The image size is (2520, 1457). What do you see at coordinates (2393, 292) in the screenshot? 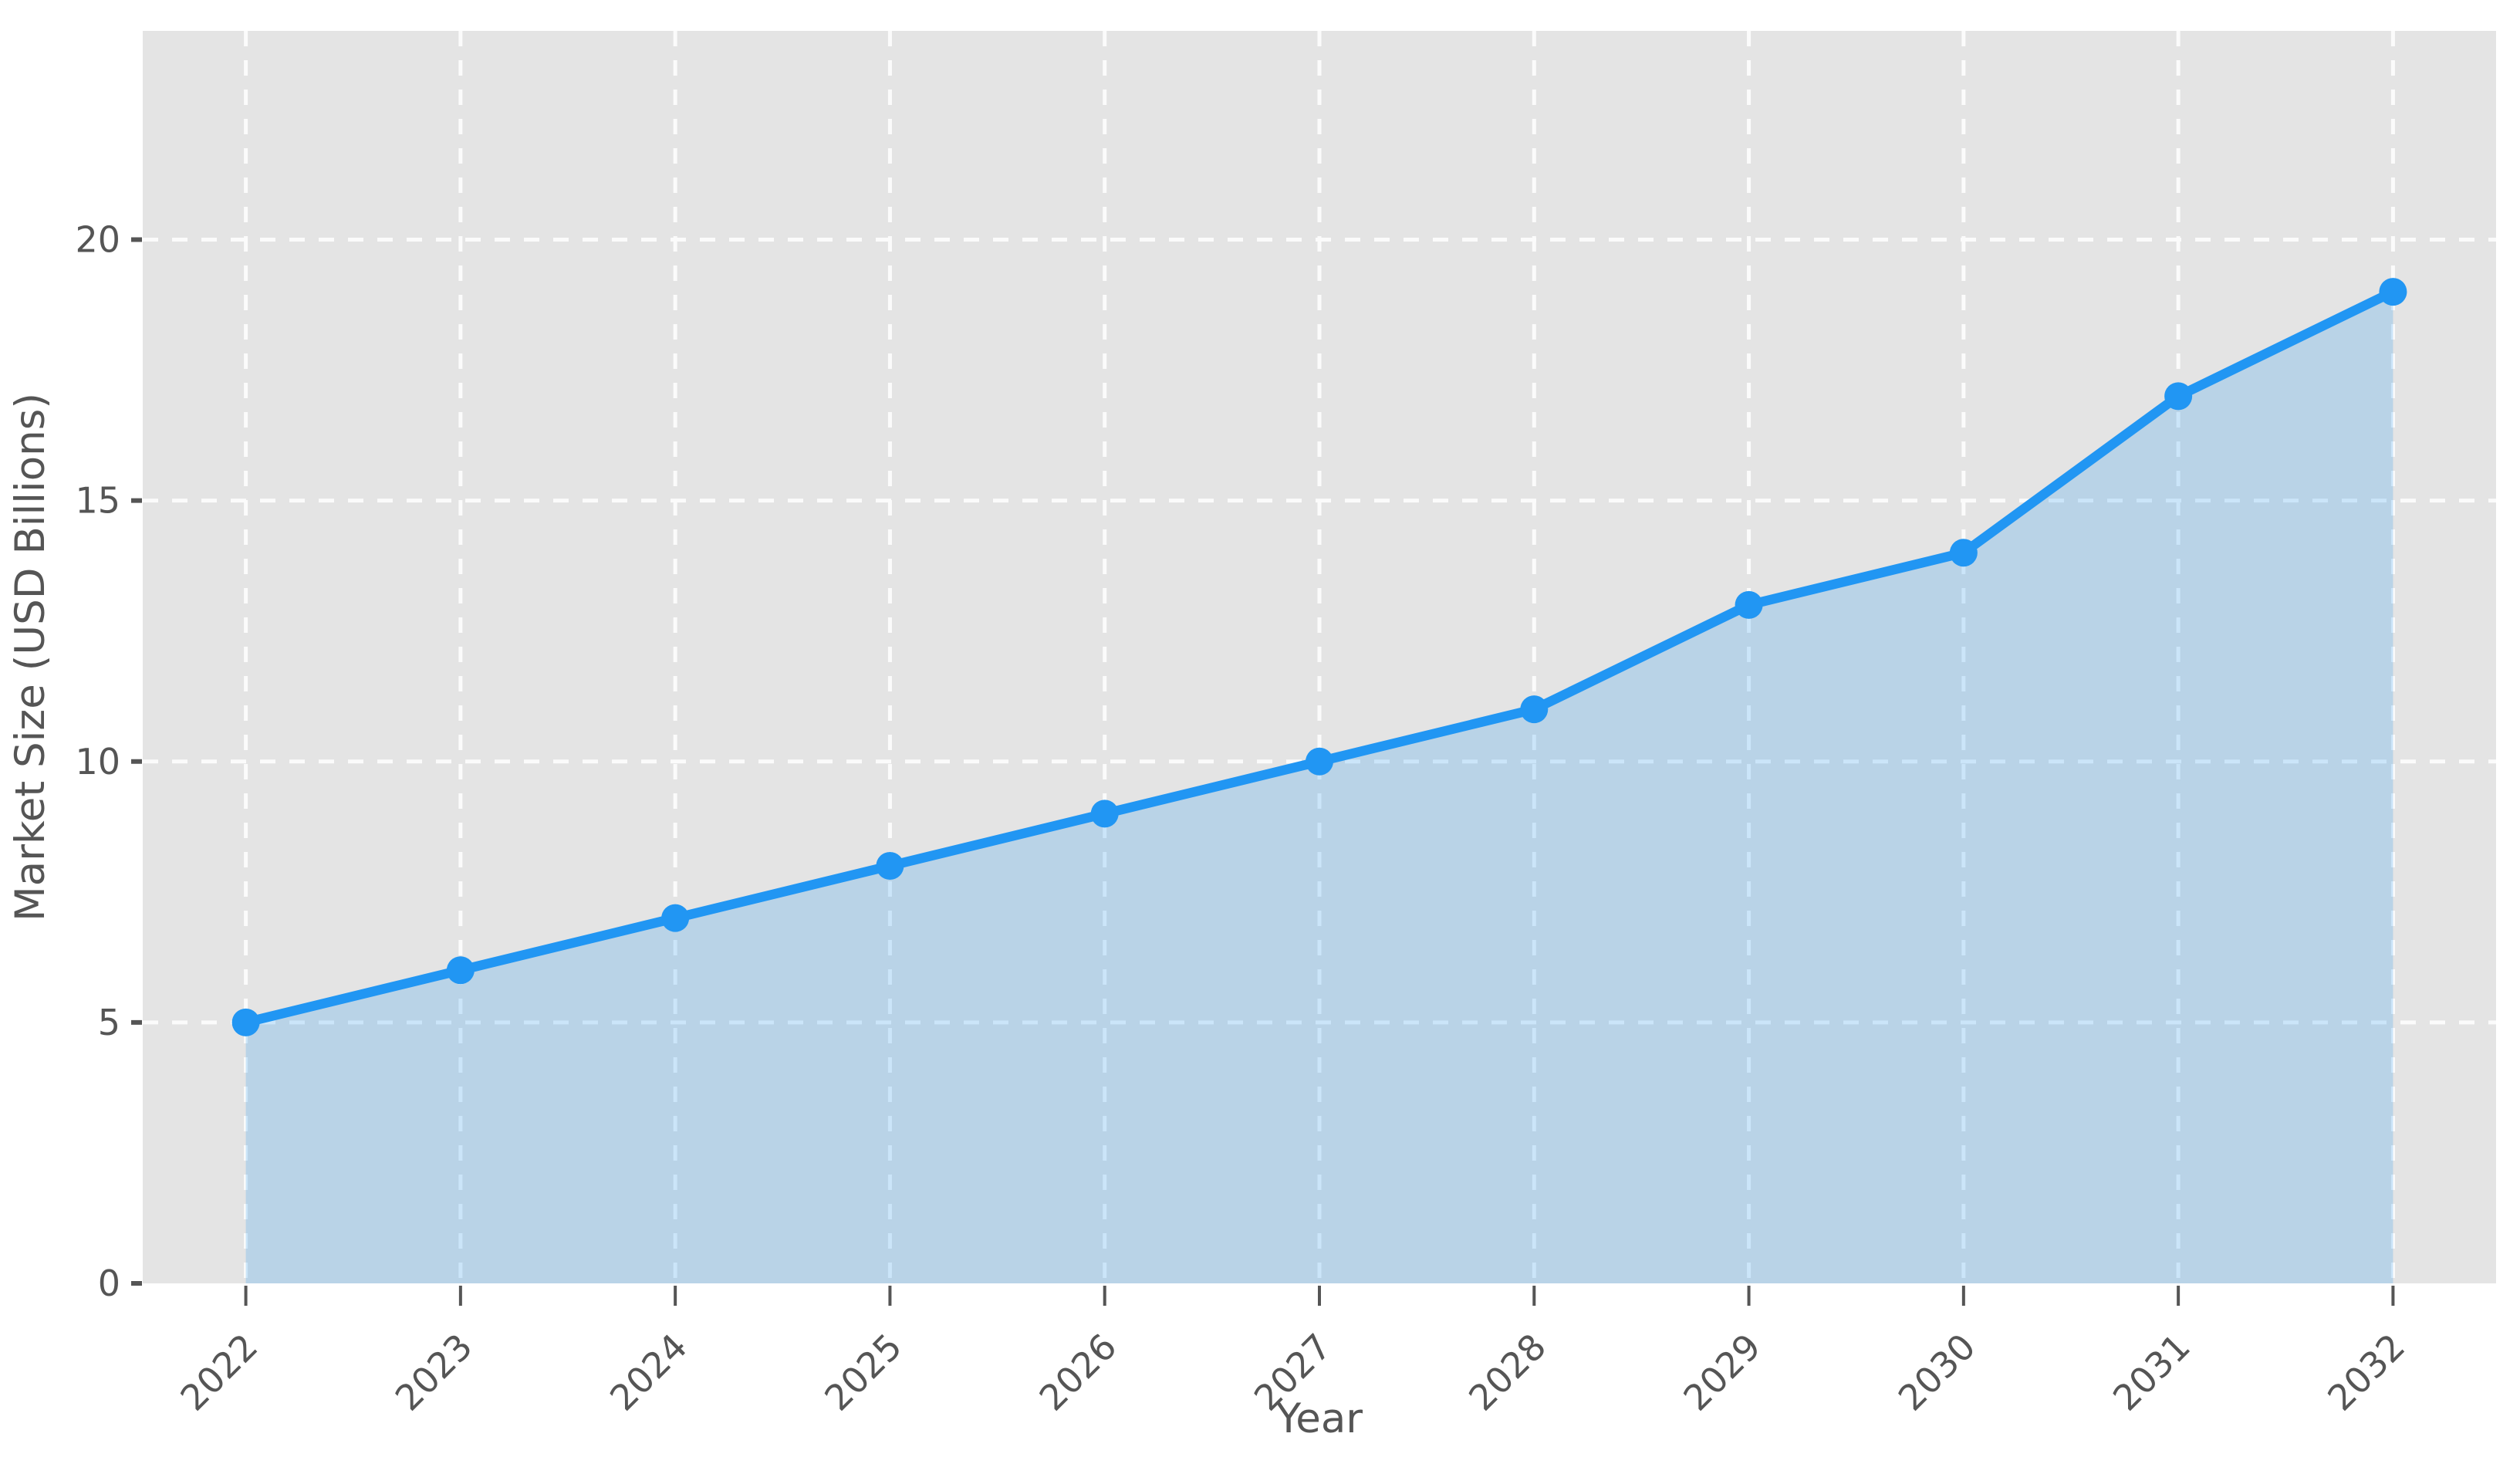
I see `data-point-marker-2032` at bounding box center [2393, 292].